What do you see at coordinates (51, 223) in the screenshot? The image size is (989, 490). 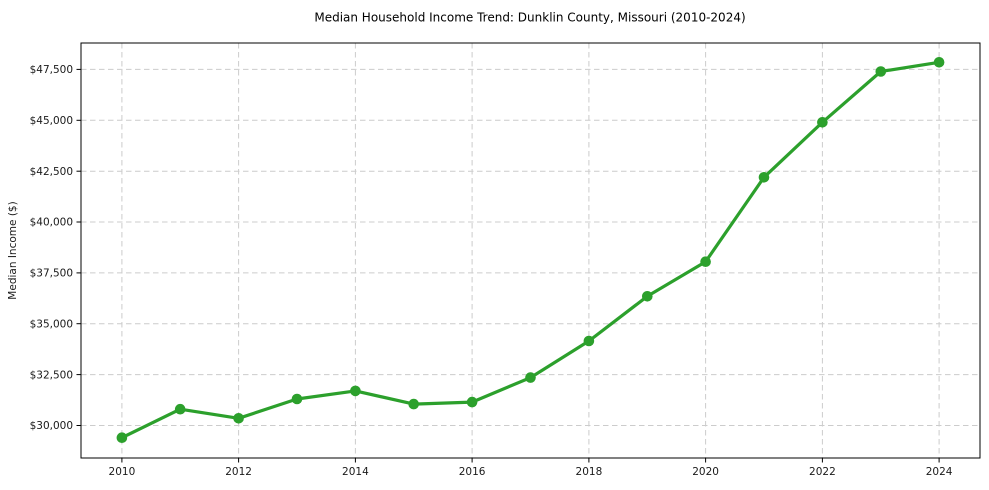 I see `y-tick-label: $40,000` at bounding box center [51, 223].